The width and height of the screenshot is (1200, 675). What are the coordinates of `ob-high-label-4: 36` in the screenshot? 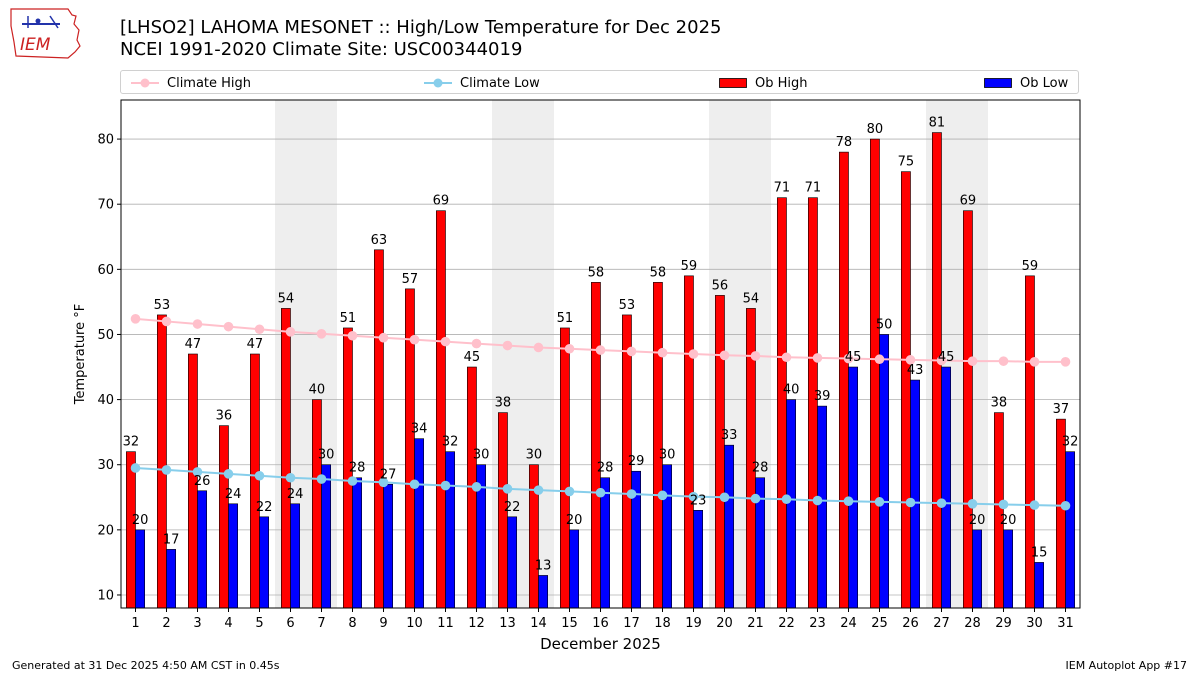 It's located at (224, 416).